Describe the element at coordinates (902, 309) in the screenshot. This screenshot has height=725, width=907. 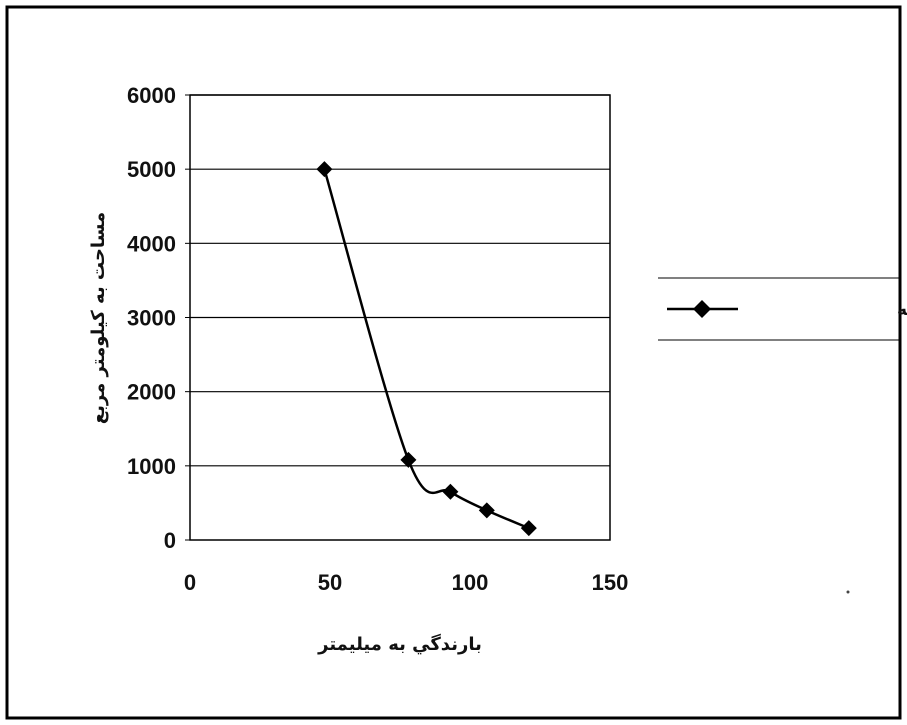
I see `legend-entry-label: بارندگي ۲۴ ساعته` at that location.